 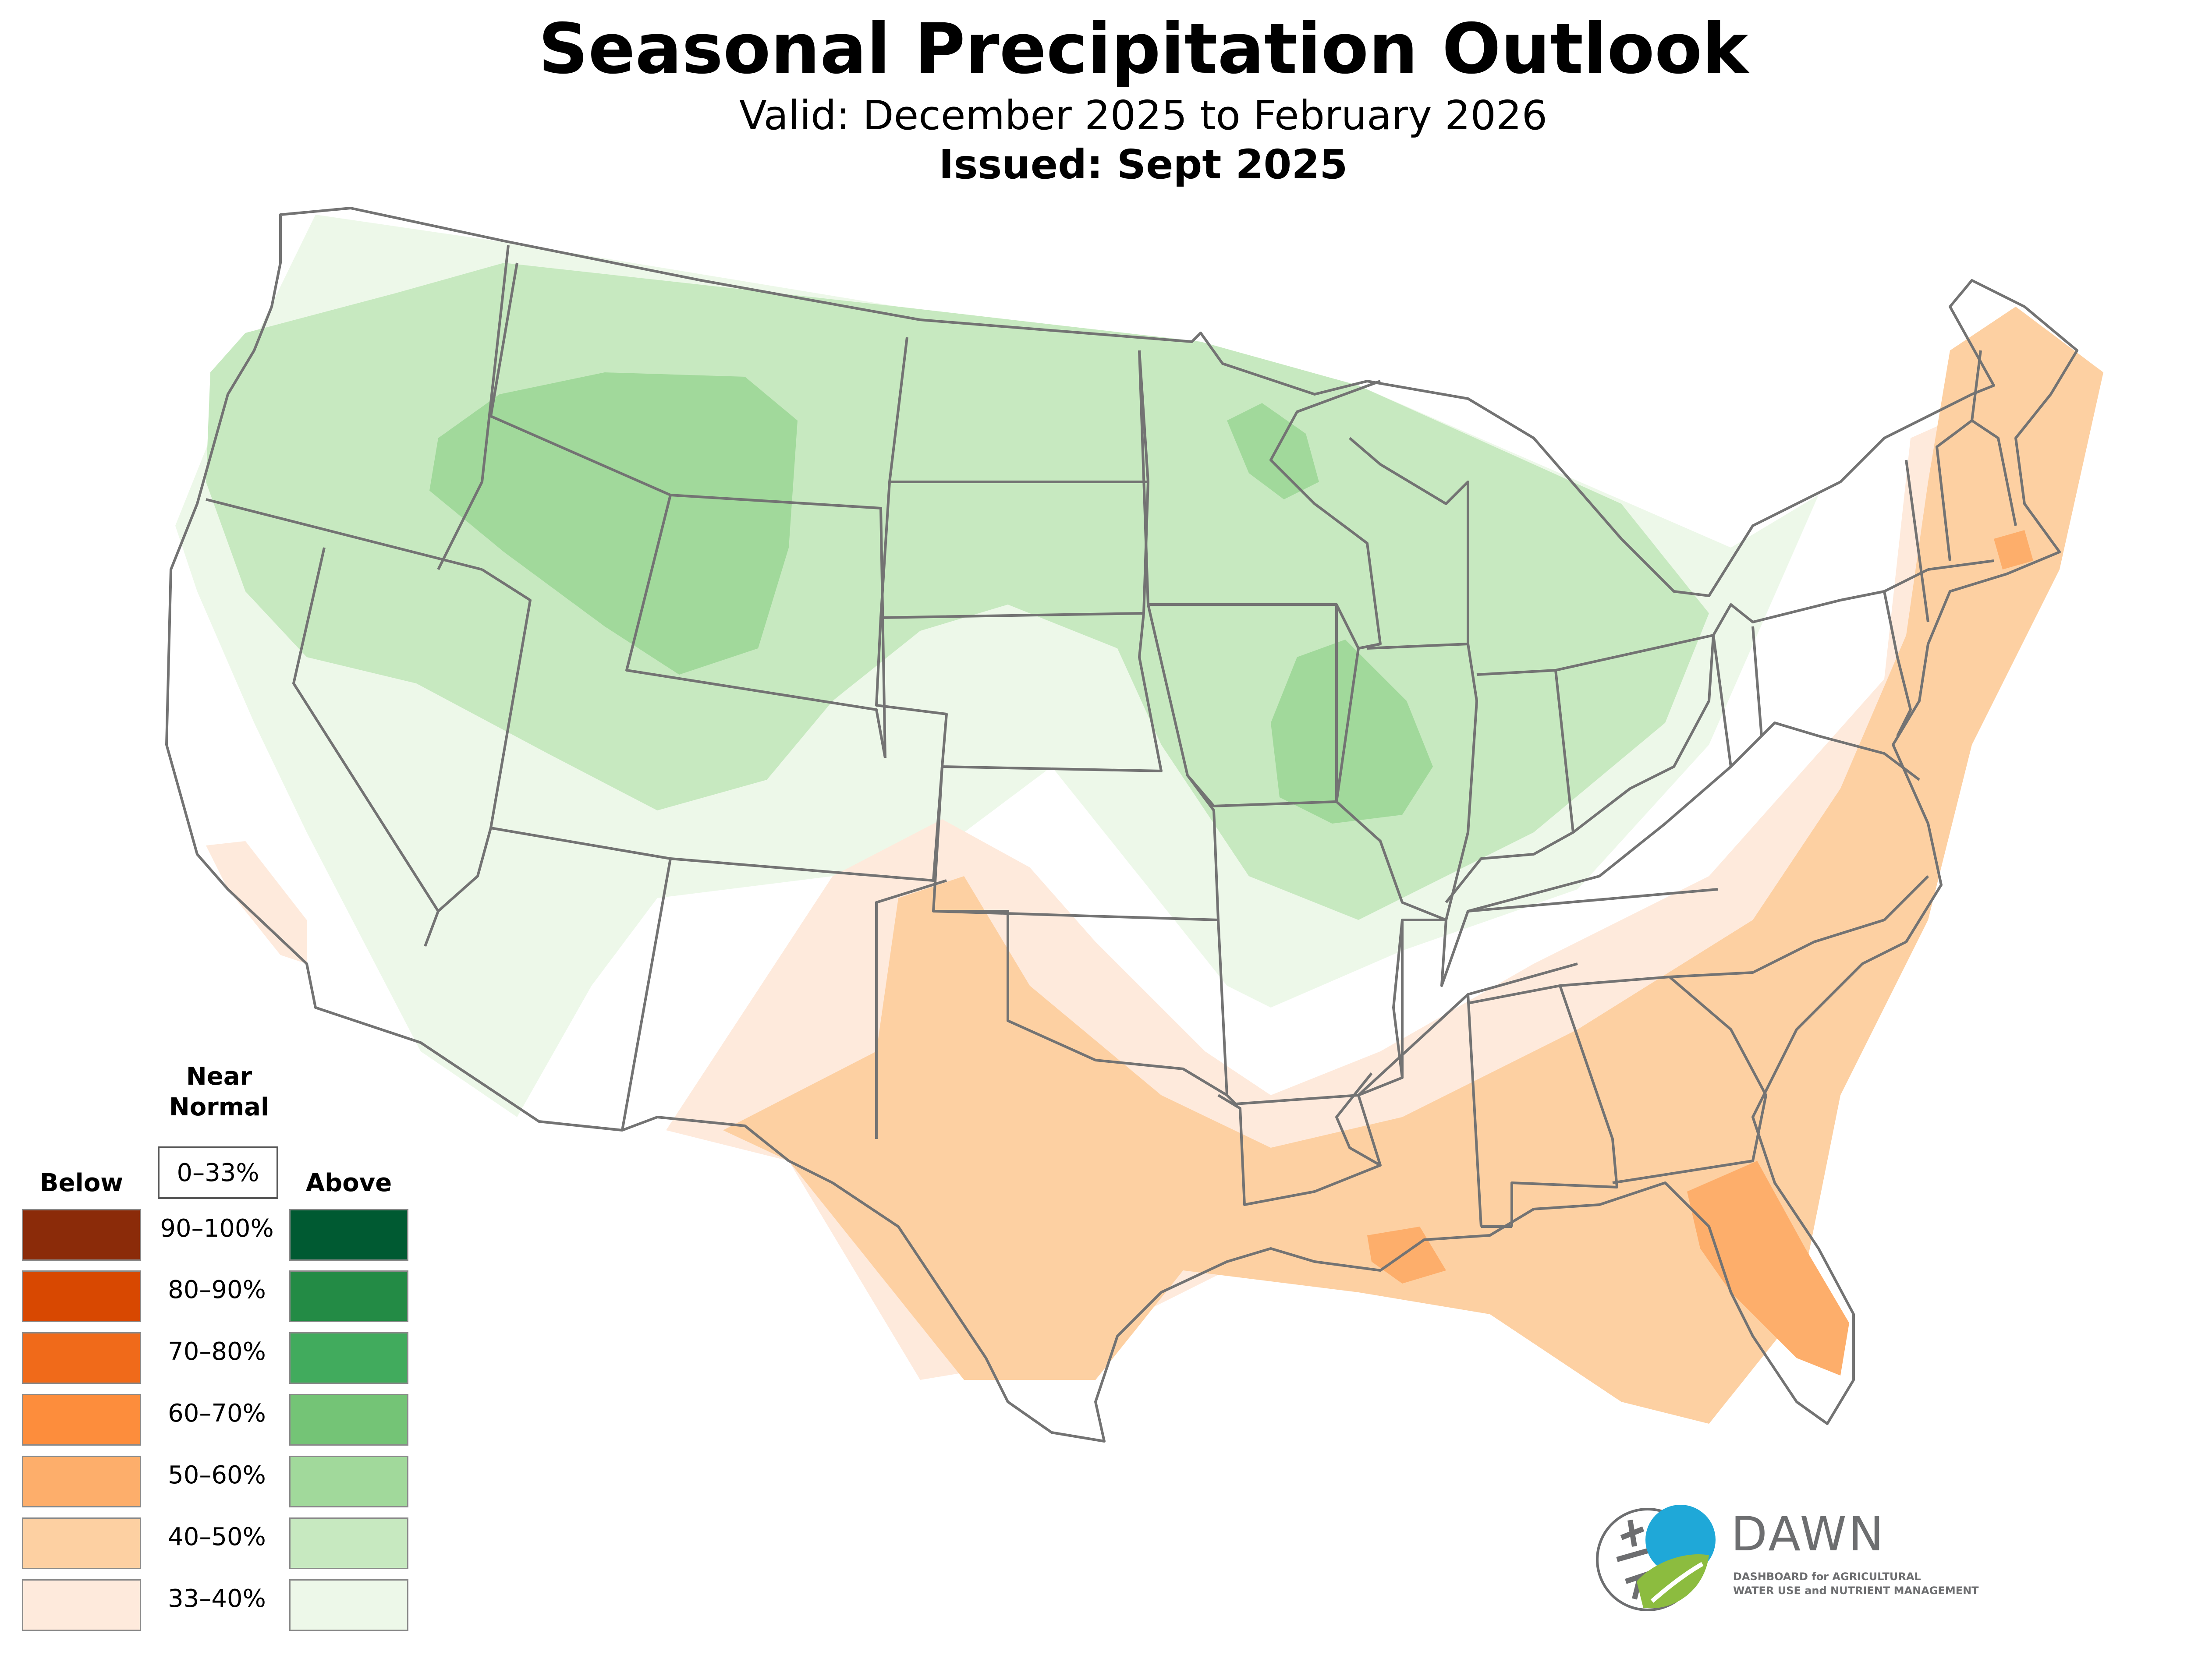 I want to click on legend-range-label: 80–90%, so click(x=217, y=1290).